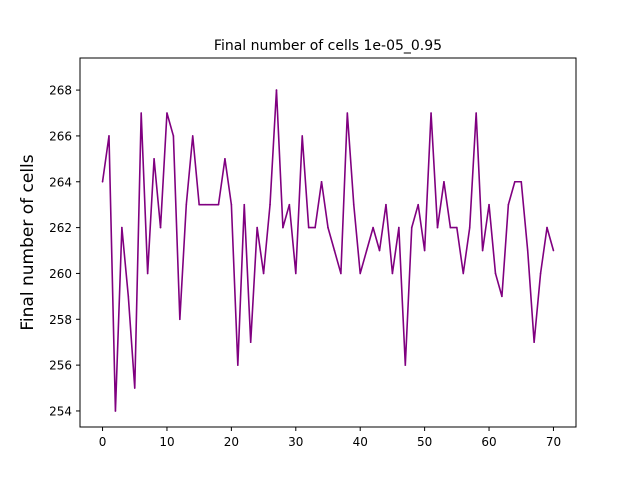  What do you see at coordinates (60, 320) in the screenshot?
I see `y-tick-label: 258` at bounding box center [60, 320].